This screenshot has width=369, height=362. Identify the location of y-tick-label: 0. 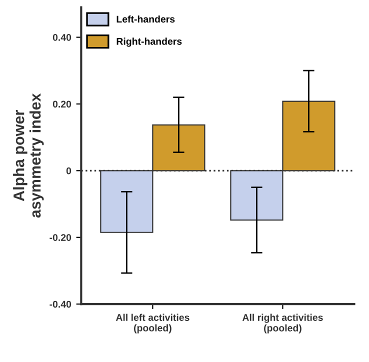
(69, 170).